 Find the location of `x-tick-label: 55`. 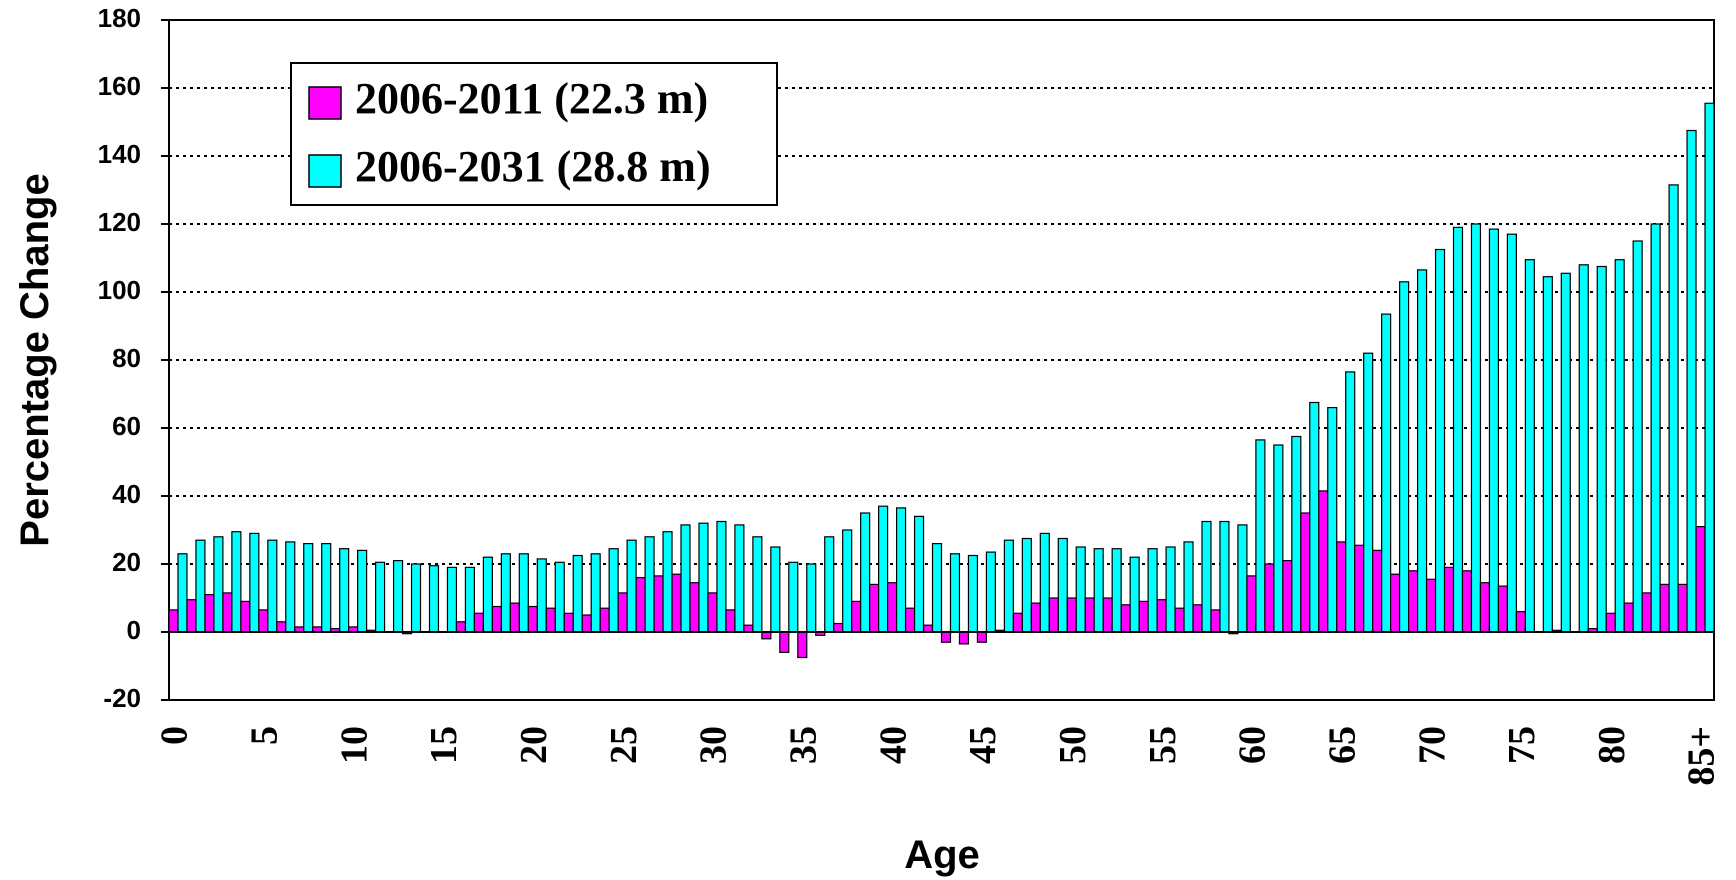

x-tick-label: 55 is located at coordinates (1163, 745).